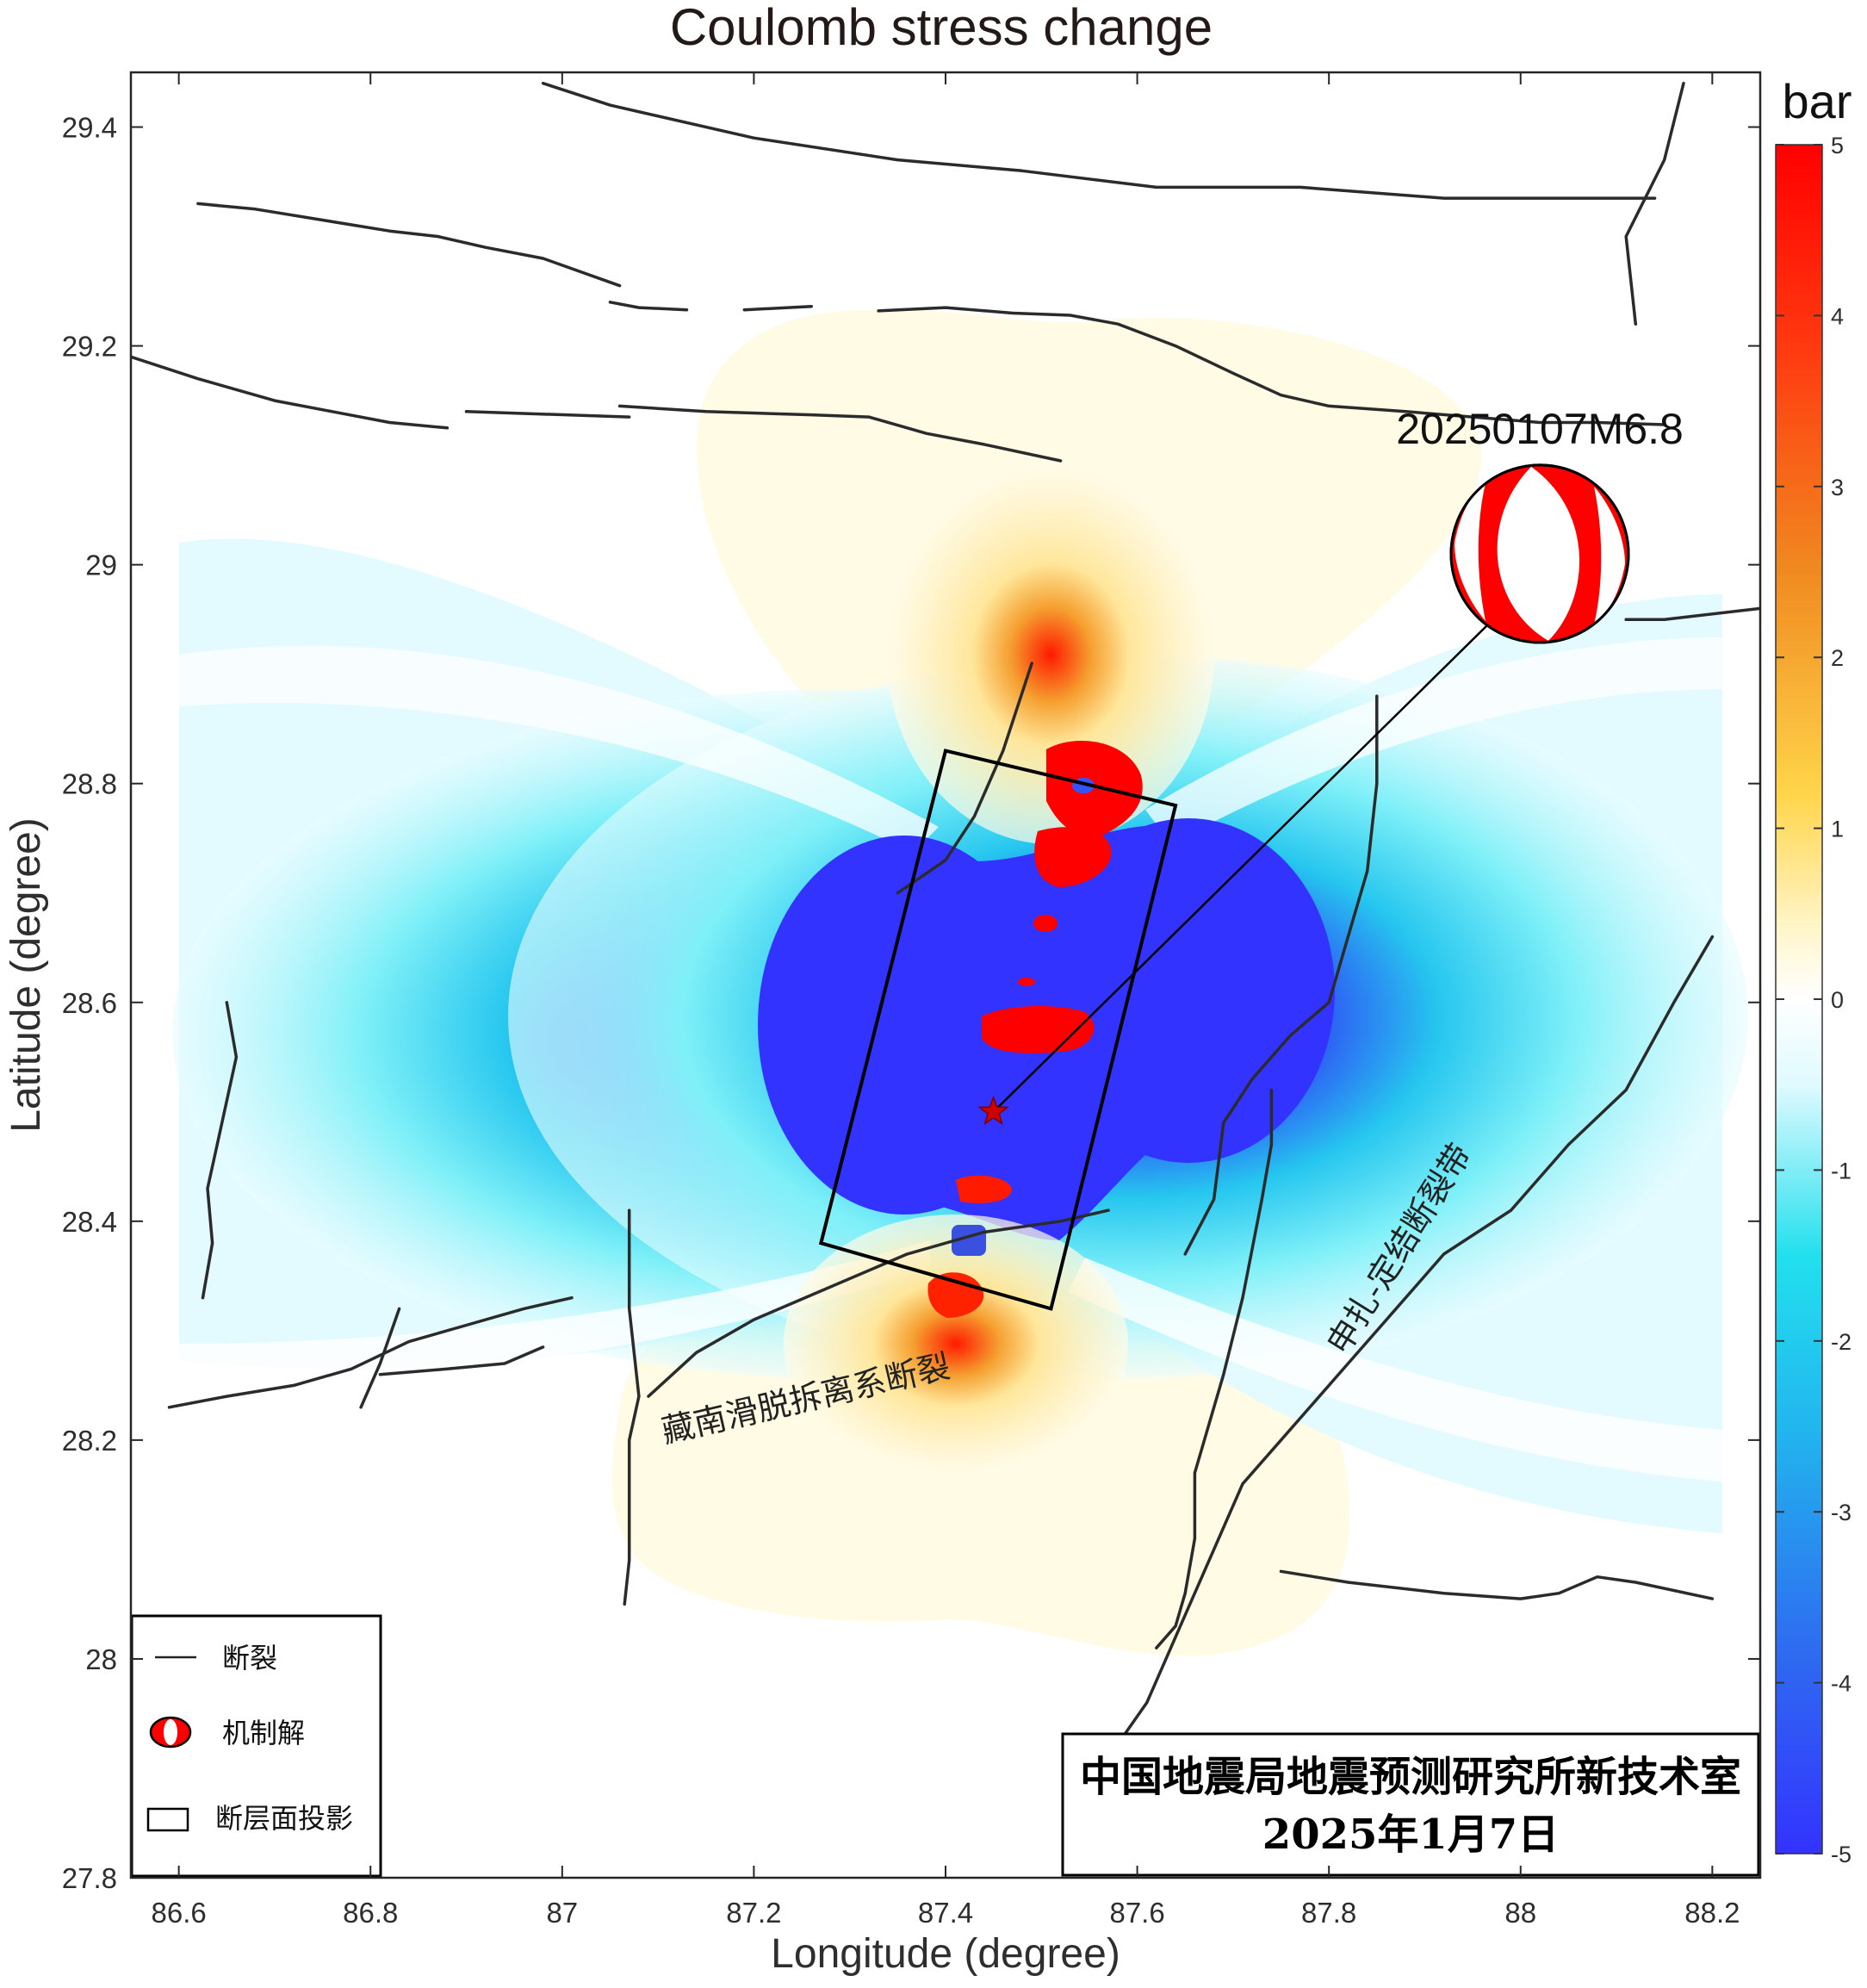 The image size is (1867, 1988). Describe the element at coordinates (1610, 555) in the screenshot. I see `beachball-dilatational-sliver-east` at that location.